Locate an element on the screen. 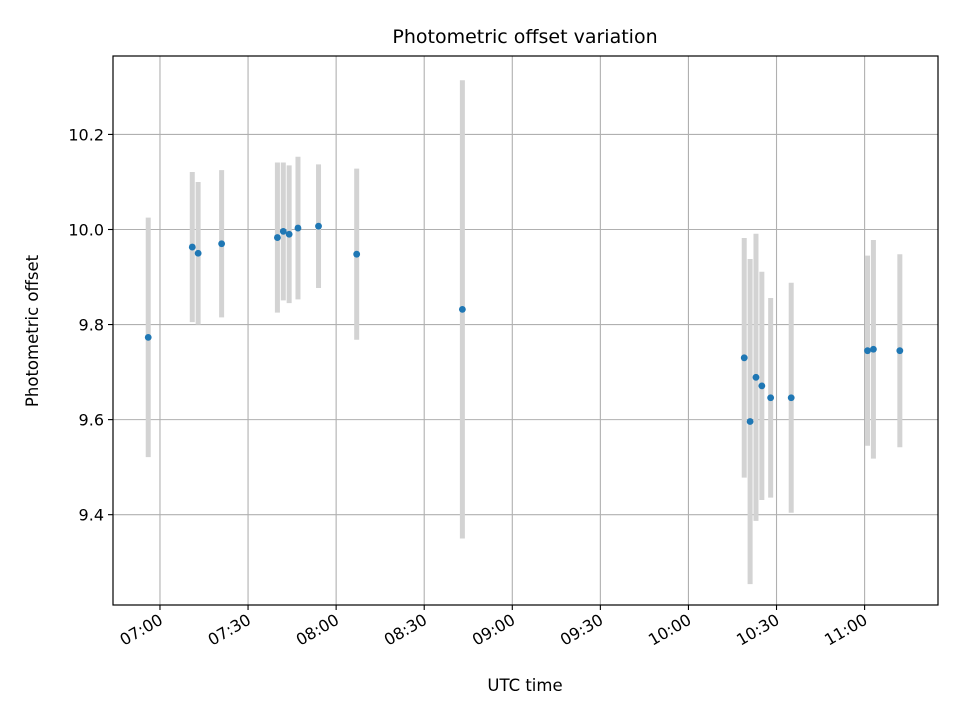  y-tick-label: 10.2 is located at coordinates (86, 134).